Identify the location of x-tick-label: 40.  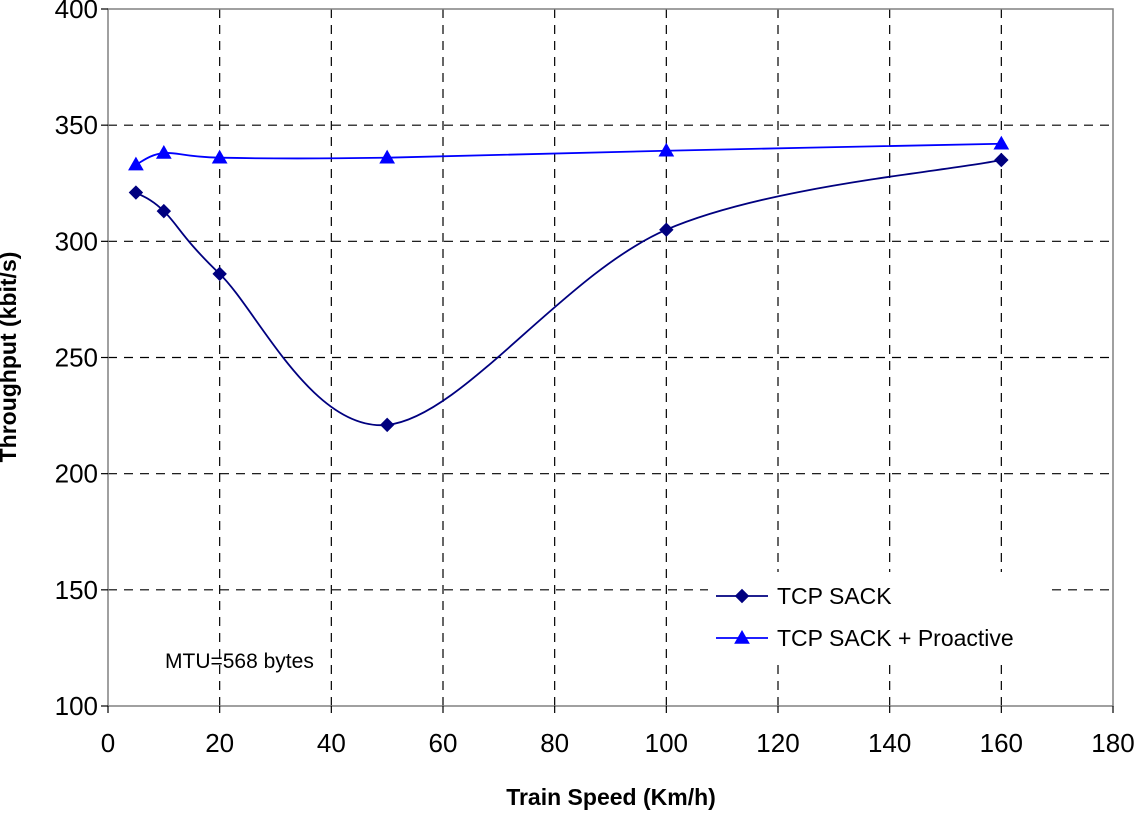
(331, 743).